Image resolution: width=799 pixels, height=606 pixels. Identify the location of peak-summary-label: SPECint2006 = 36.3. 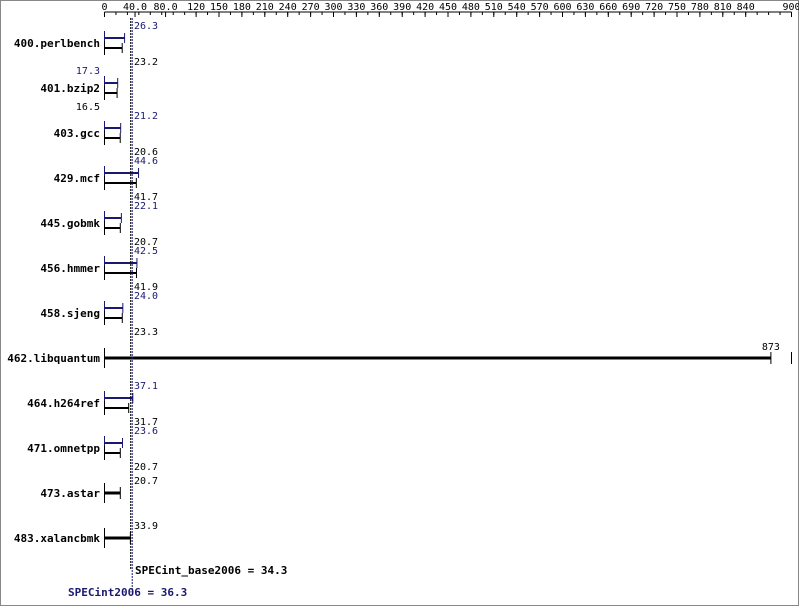
(127, 592).